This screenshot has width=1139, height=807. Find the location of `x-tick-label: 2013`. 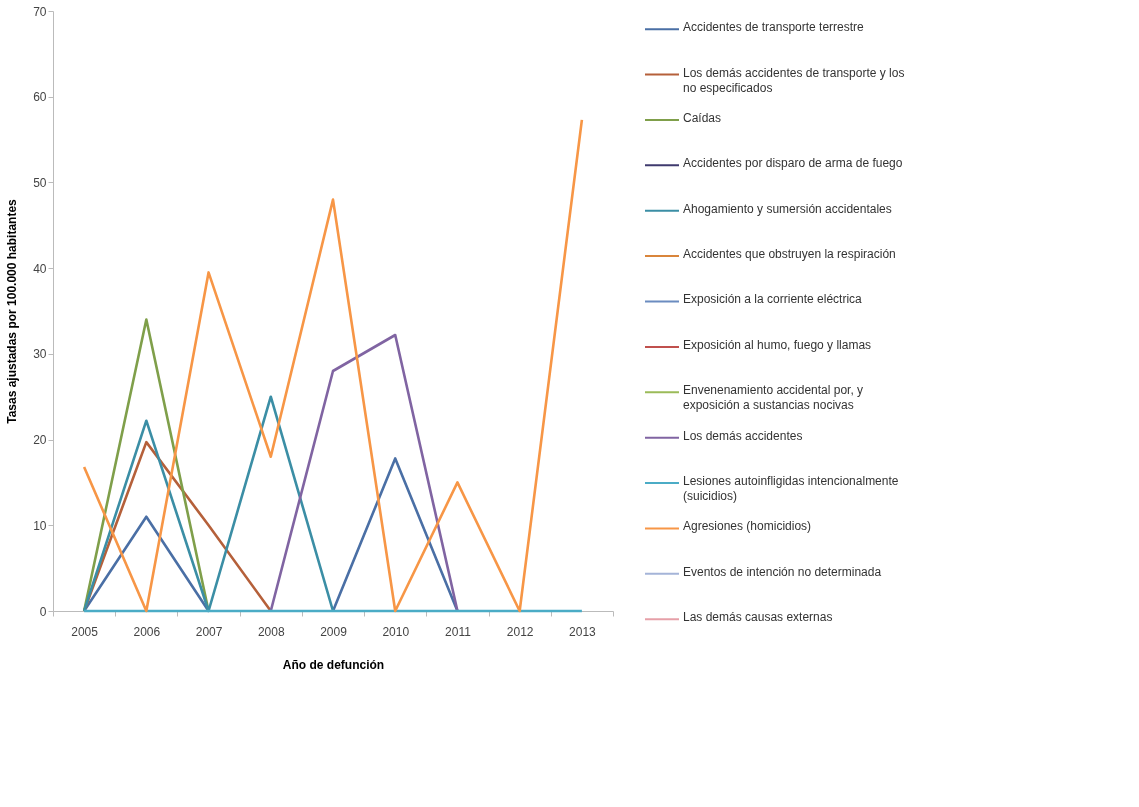

x-tick-label: 2013 is located at coordinates (583, 631).